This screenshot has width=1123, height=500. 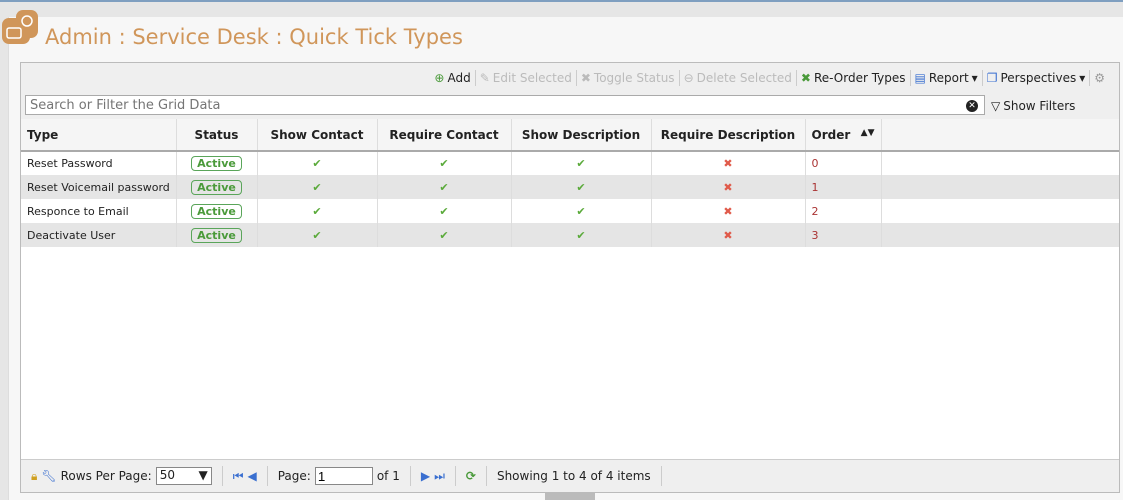 What do you see at coordinates (294, 476) in the screenshot?
I see `page-label: Page:` at bounding box center [294, 476].